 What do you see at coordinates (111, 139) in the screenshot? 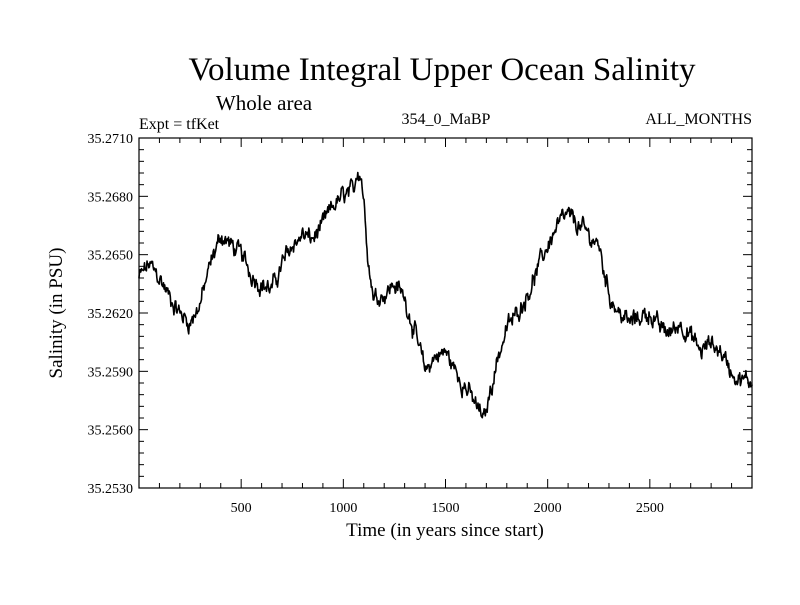
I see `y-tick-label: 35.2710` at bounding box center [111, 139].